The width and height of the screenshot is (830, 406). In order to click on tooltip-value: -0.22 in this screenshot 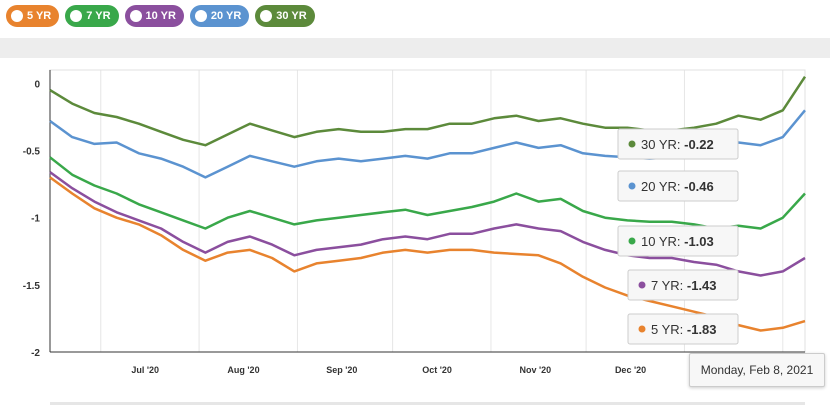, I will do `click(699, 144)`.